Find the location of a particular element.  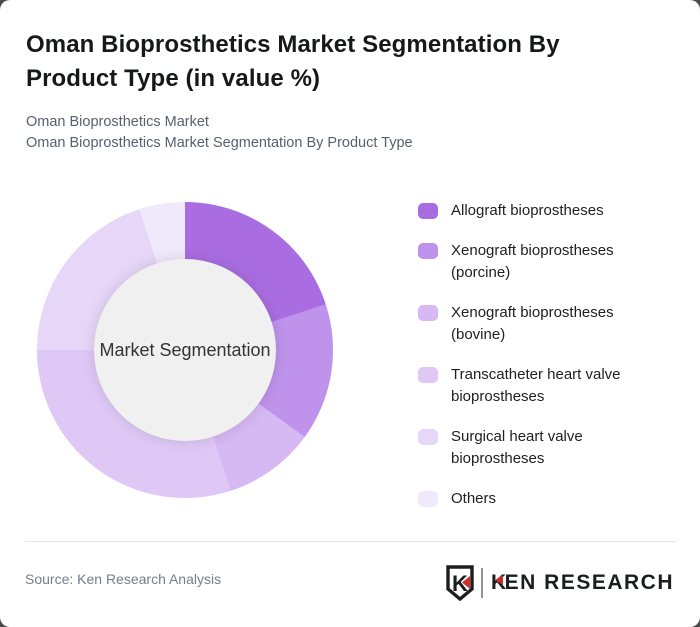

logo-separator is located at coordinates (481, 583).